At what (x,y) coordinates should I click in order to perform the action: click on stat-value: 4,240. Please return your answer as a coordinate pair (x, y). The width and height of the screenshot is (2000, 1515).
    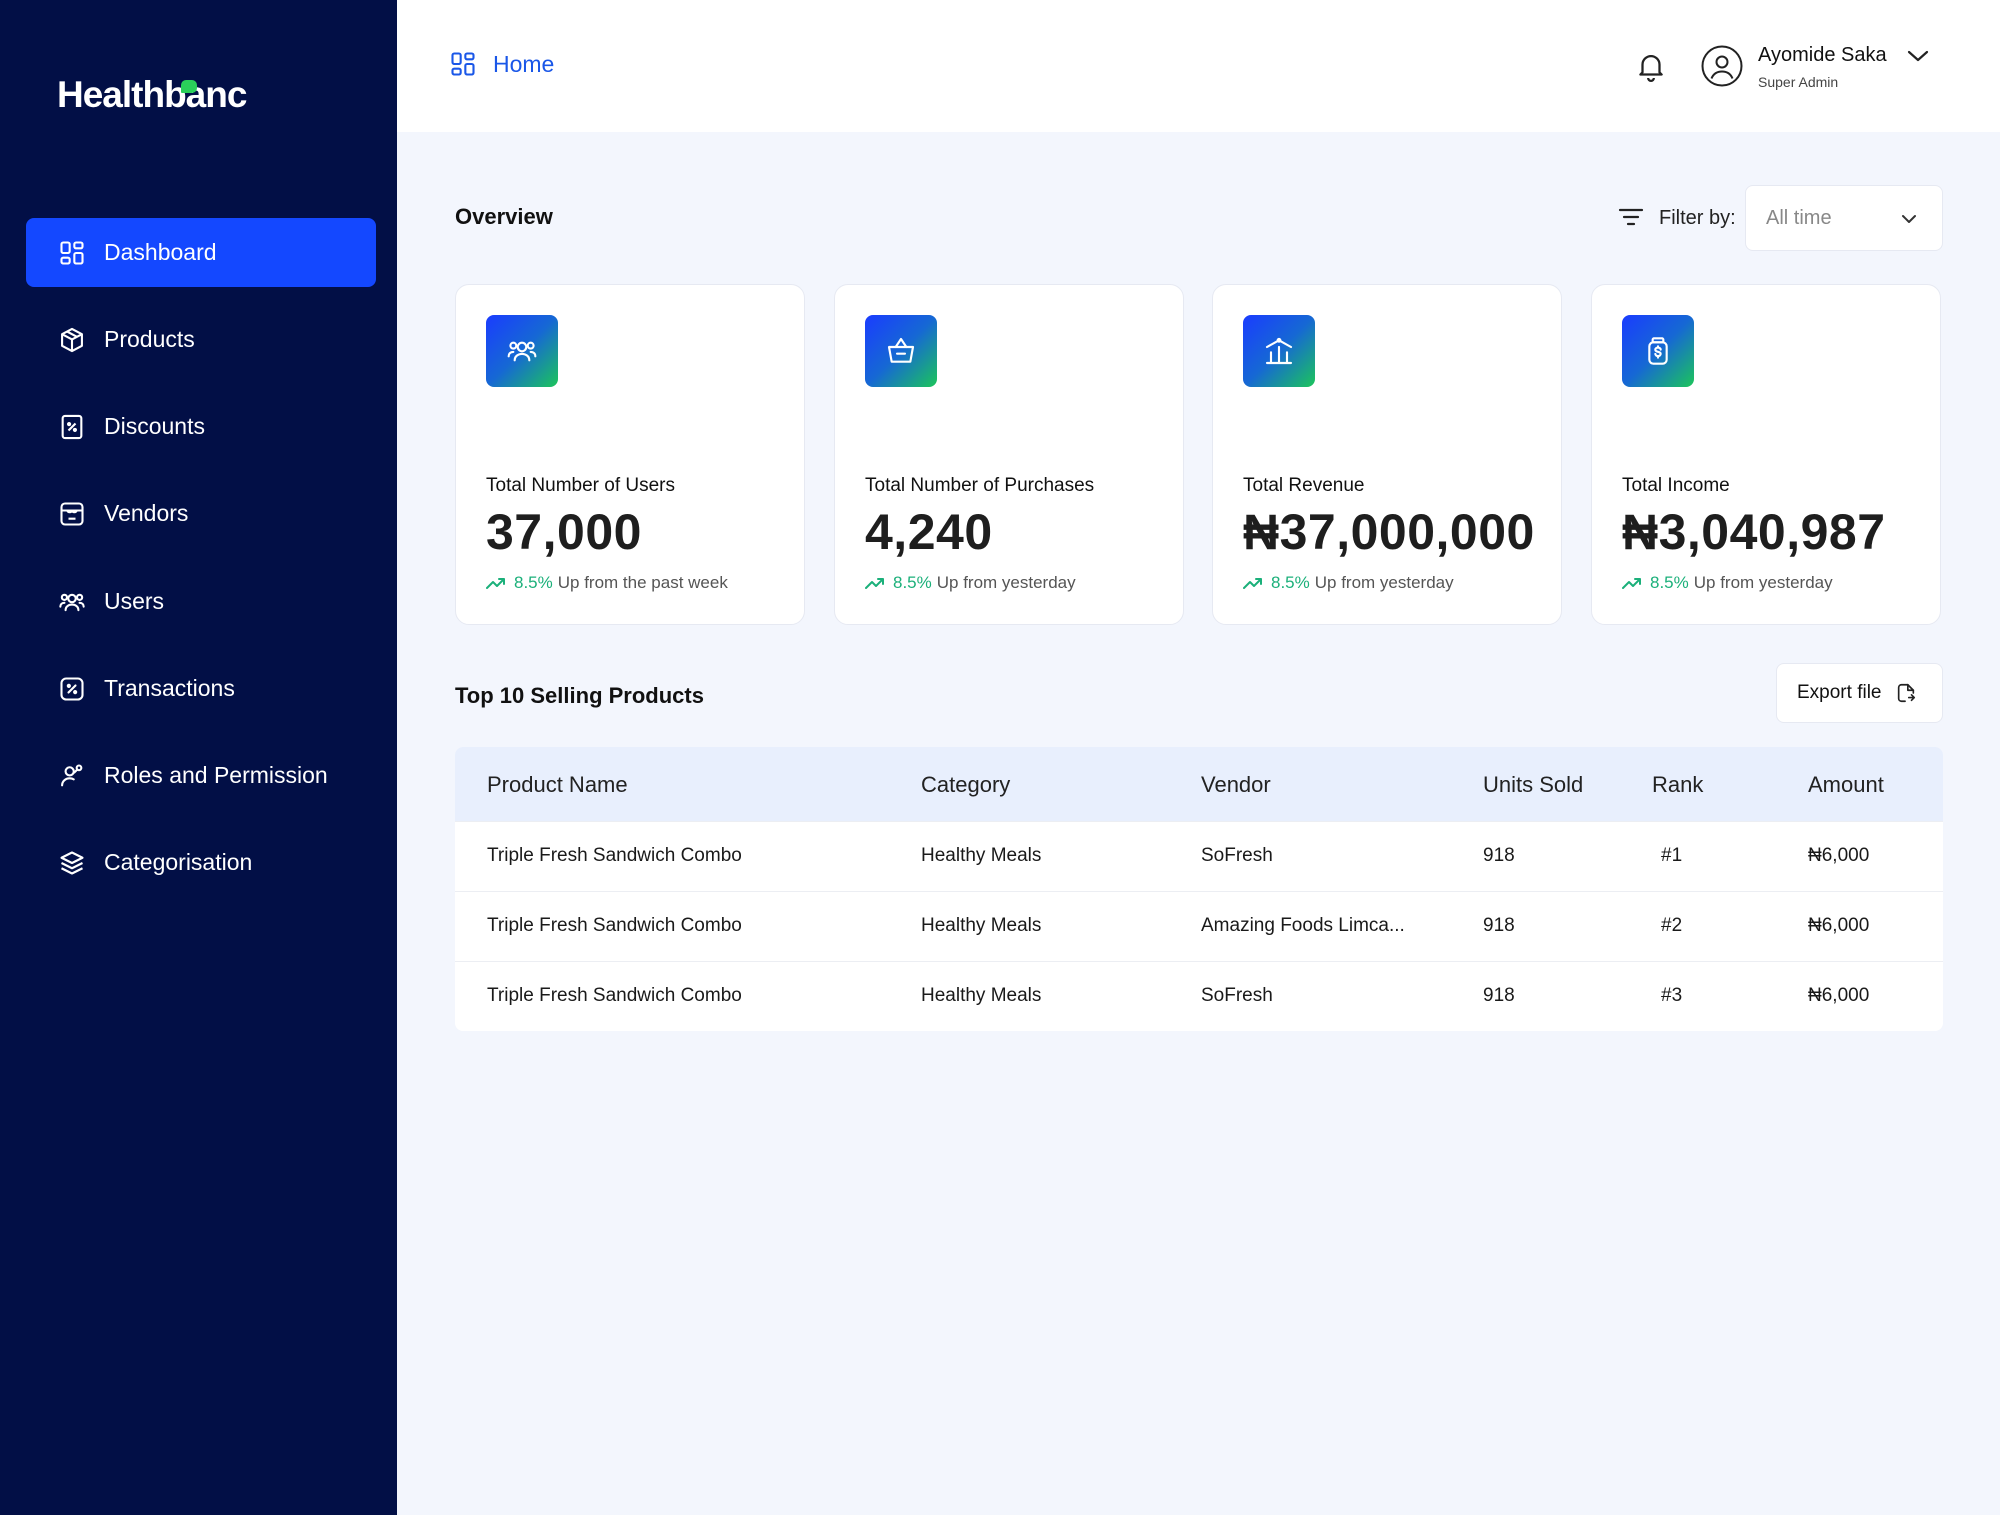
    Looking at the image, I should click on (929, 532).